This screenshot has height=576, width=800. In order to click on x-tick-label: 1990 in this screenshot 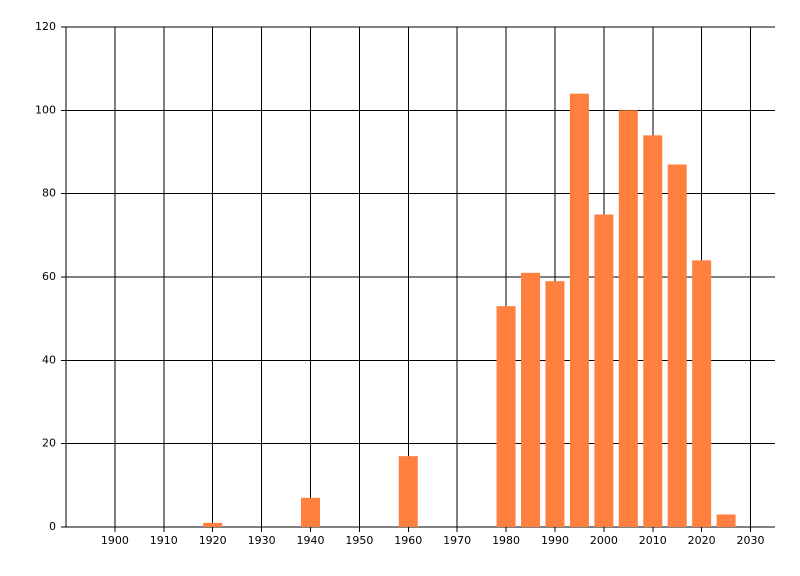, I will do `click(555, 540)`.